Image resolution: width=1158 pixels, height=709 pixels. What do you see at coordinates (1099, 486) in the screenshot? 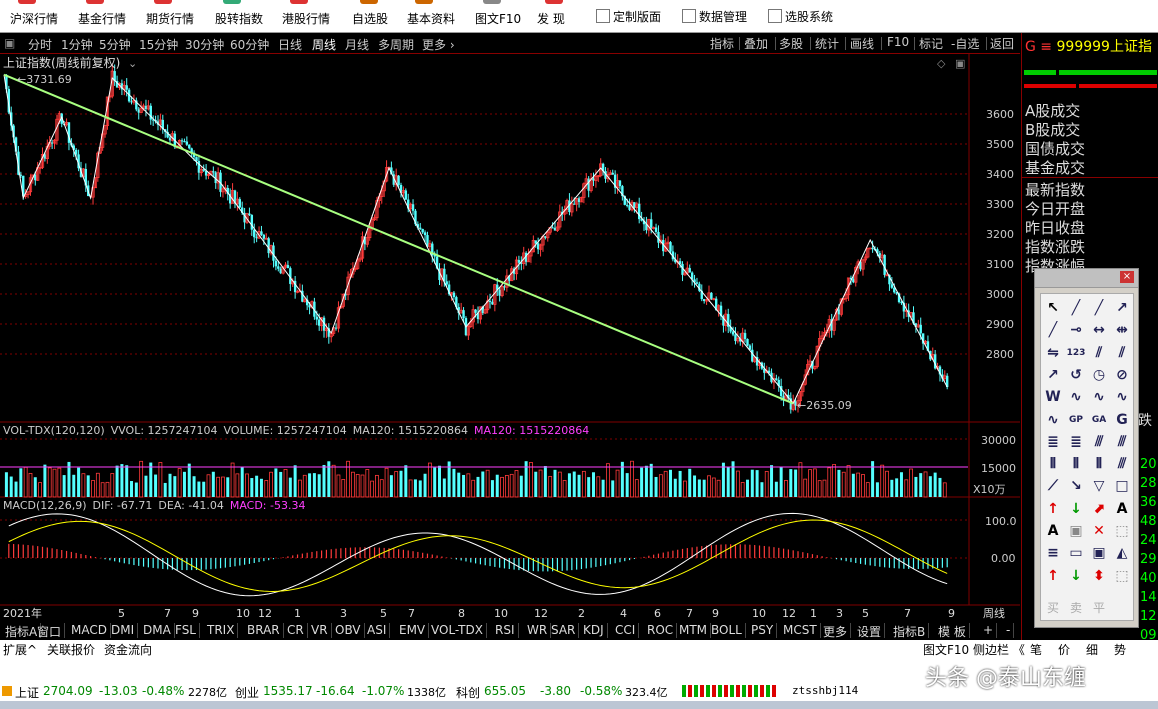
I see `draw-tool-icon: ▽` at bounding box center [1099, 486].